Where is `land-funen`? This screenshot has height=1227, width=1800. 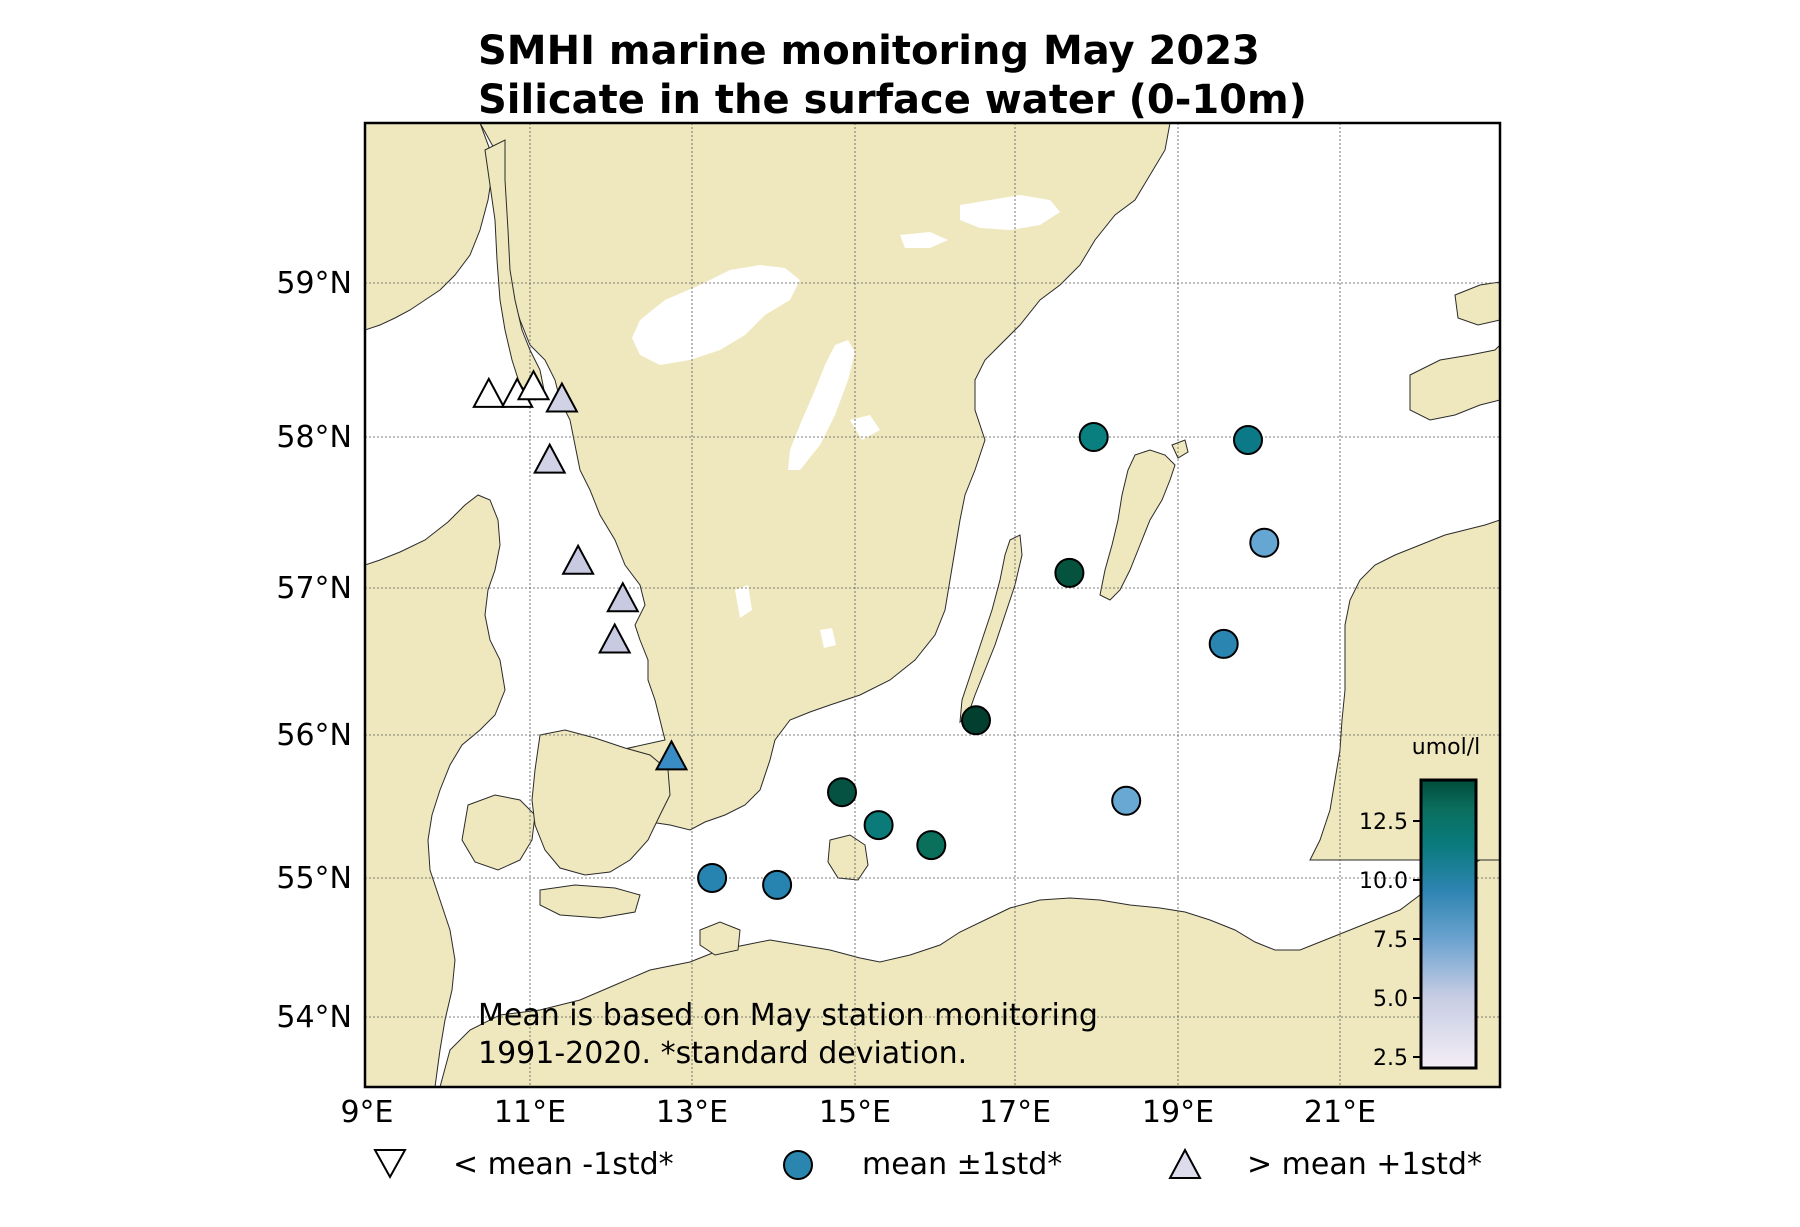 land-funen is located at coordinates (498, 832).